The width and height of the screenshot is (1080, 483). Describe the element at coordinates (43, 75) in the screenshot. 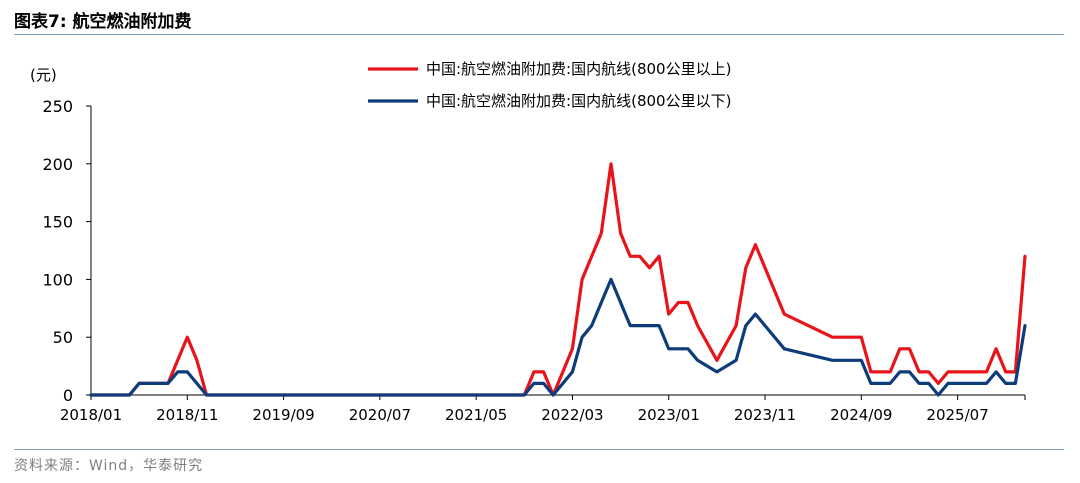

I see `y-axis-unit-label: (元)` at that location.